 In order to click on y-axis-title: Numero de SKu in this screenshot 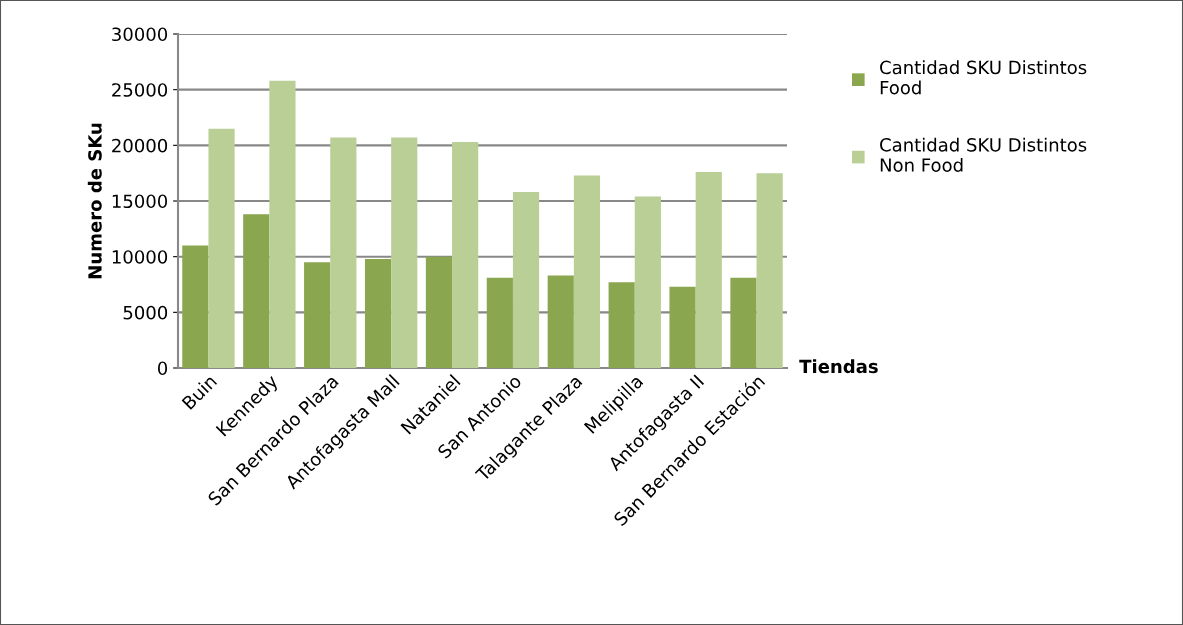, I will do `click(94, 201)`.